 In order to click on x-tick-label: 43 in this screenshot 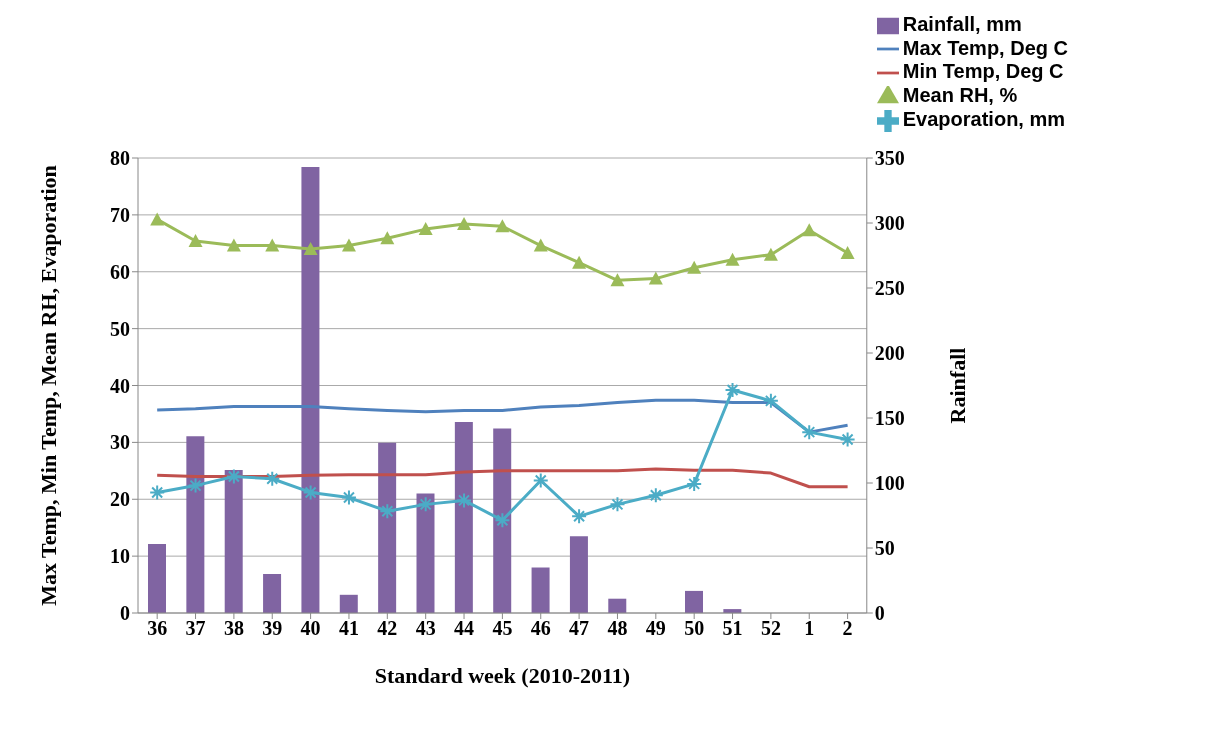, I will do `click(425, 628)`.